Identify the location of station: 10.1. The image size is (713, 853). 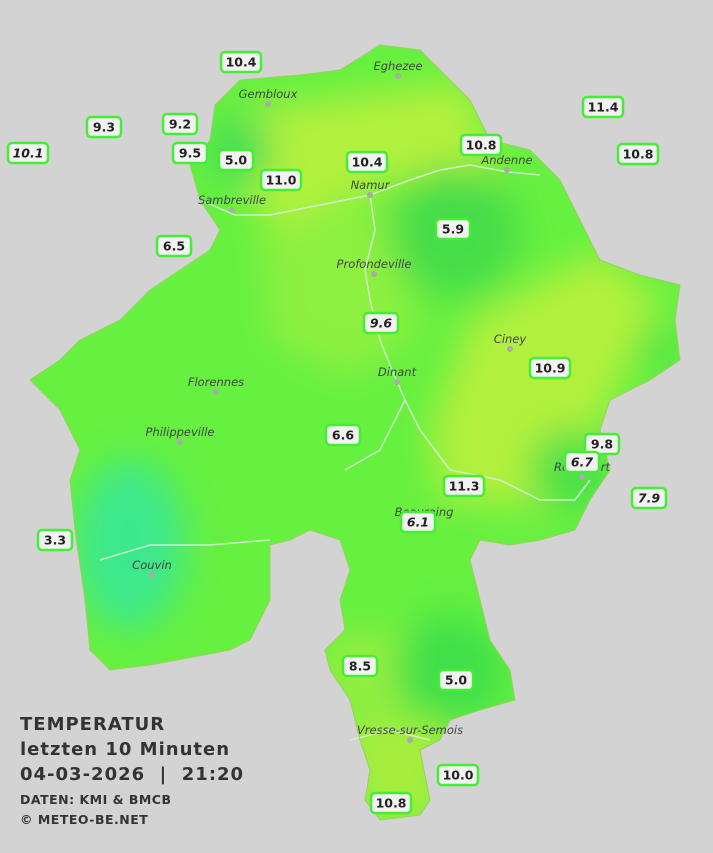
(28, 153).